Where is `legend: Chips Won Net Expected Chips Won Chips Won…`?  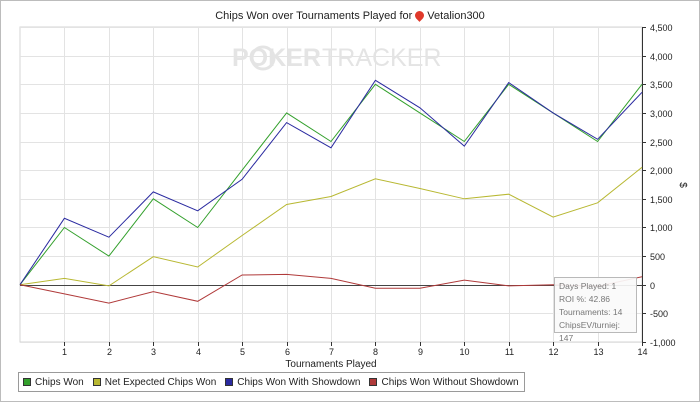 legend: Chips Won Net Expected Chips Won Chips Won… is located at coordinates (271, 382).